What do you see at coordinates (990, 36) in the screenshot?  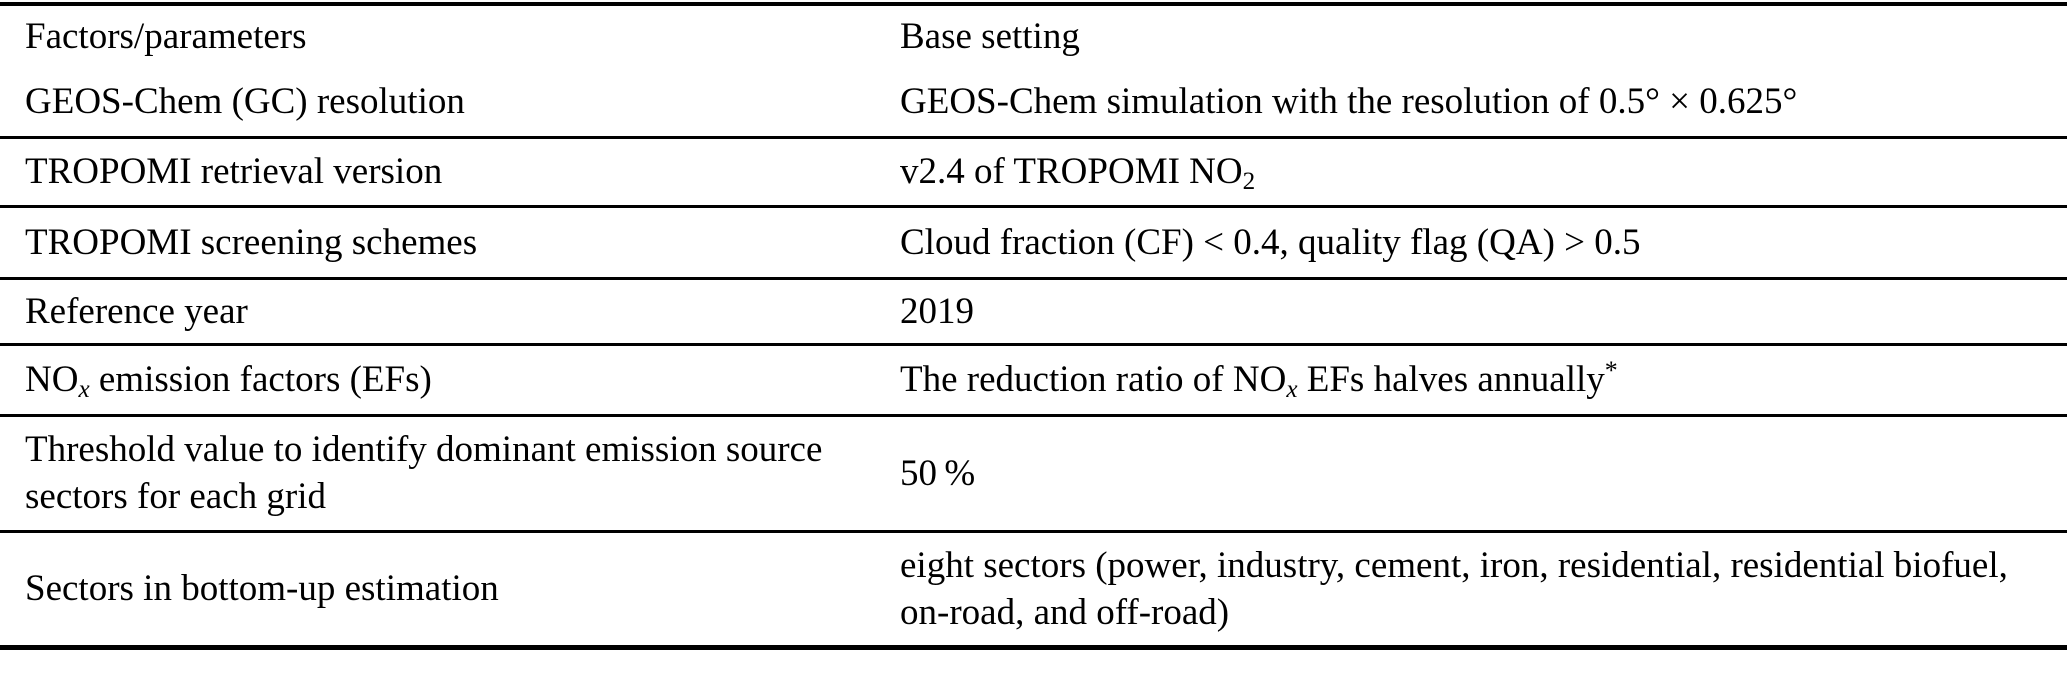 I see `column-header-base-setting: Base setting` at bounding box center [990, 36].